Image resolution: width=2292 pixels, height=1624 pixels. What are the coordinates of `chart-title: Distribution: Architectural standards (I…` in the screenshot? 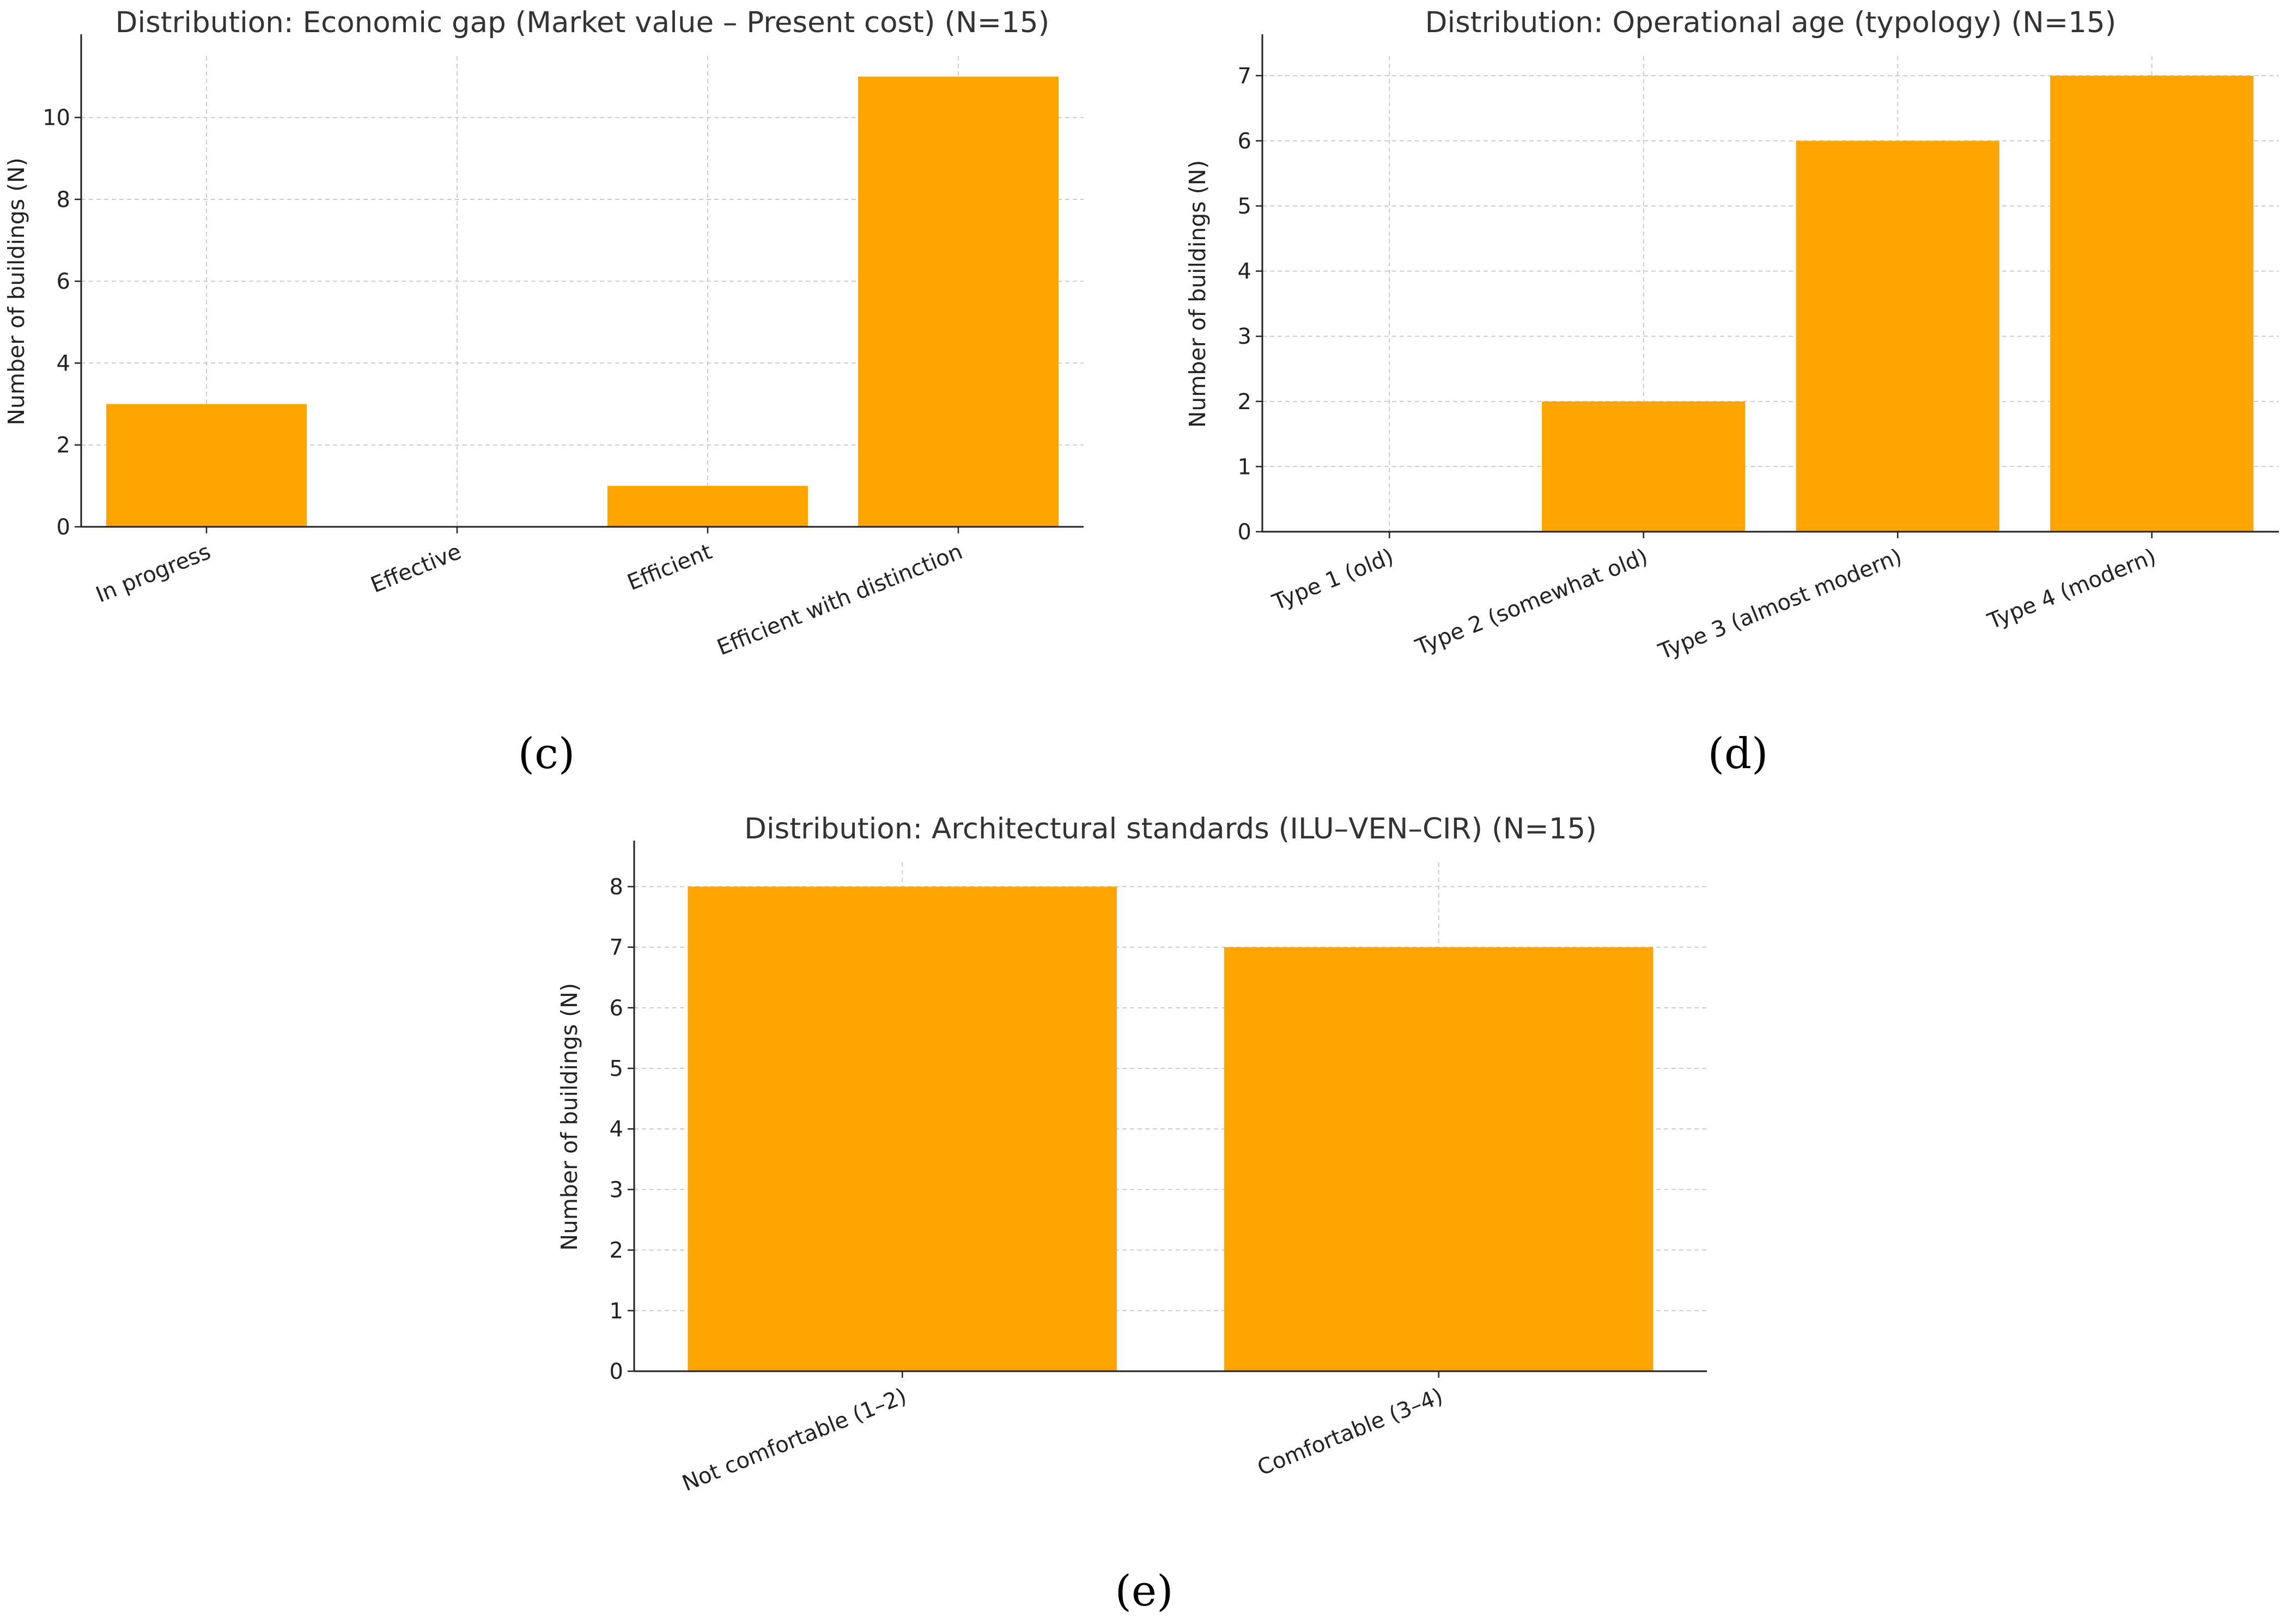 It's located at (1170, 829).